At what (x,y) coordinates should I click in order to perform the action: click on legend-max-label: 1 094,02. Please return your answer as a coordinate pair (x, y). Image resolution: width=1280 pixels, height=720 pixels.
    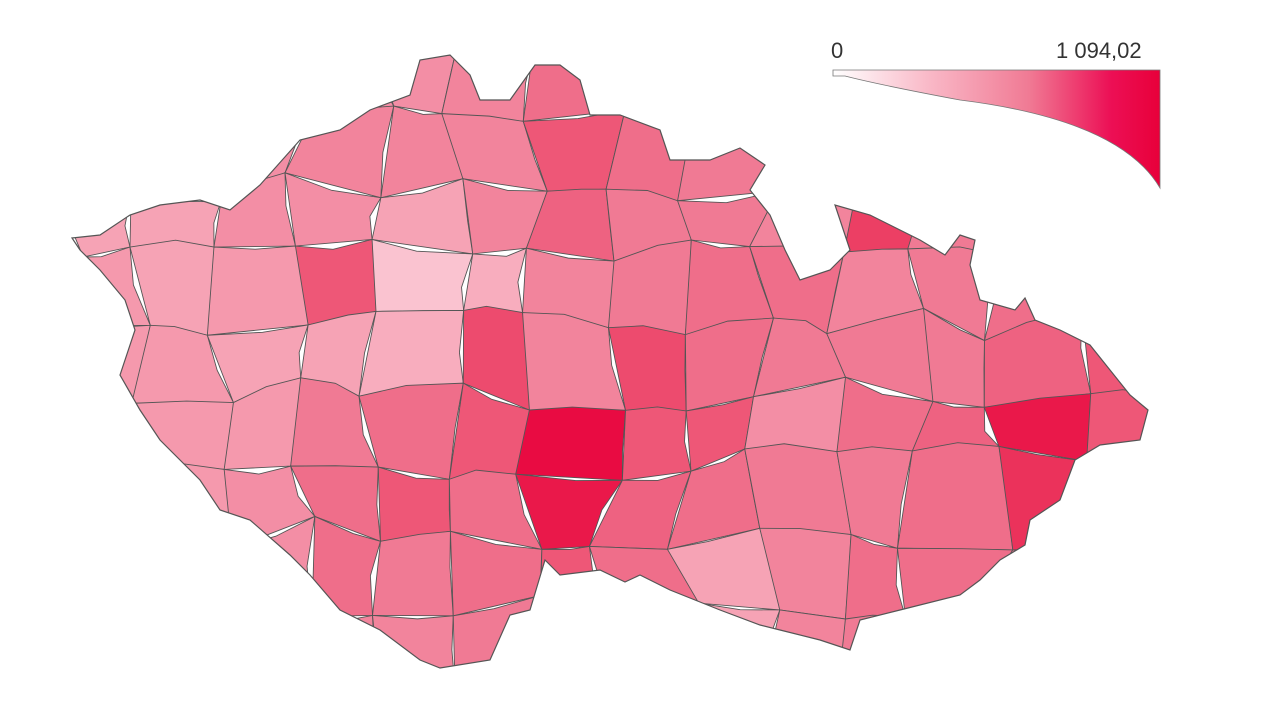
    Looking at the image, I should click on (1099, 50).